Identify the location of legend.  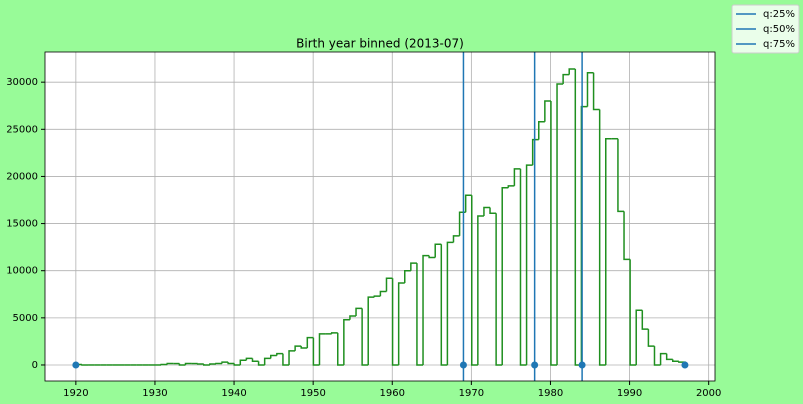
(765, 29).